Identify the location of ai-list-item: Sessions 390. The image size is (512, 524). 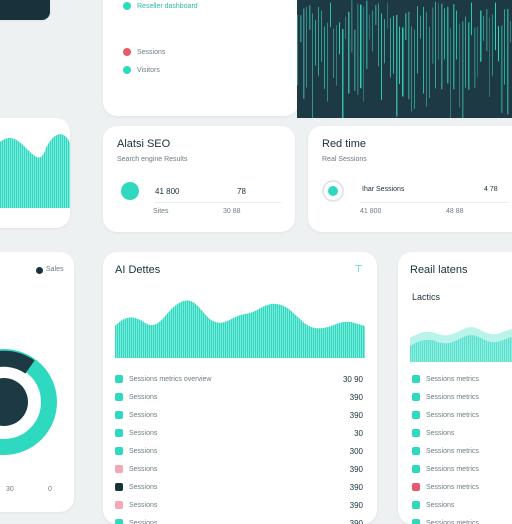
(239, 469).